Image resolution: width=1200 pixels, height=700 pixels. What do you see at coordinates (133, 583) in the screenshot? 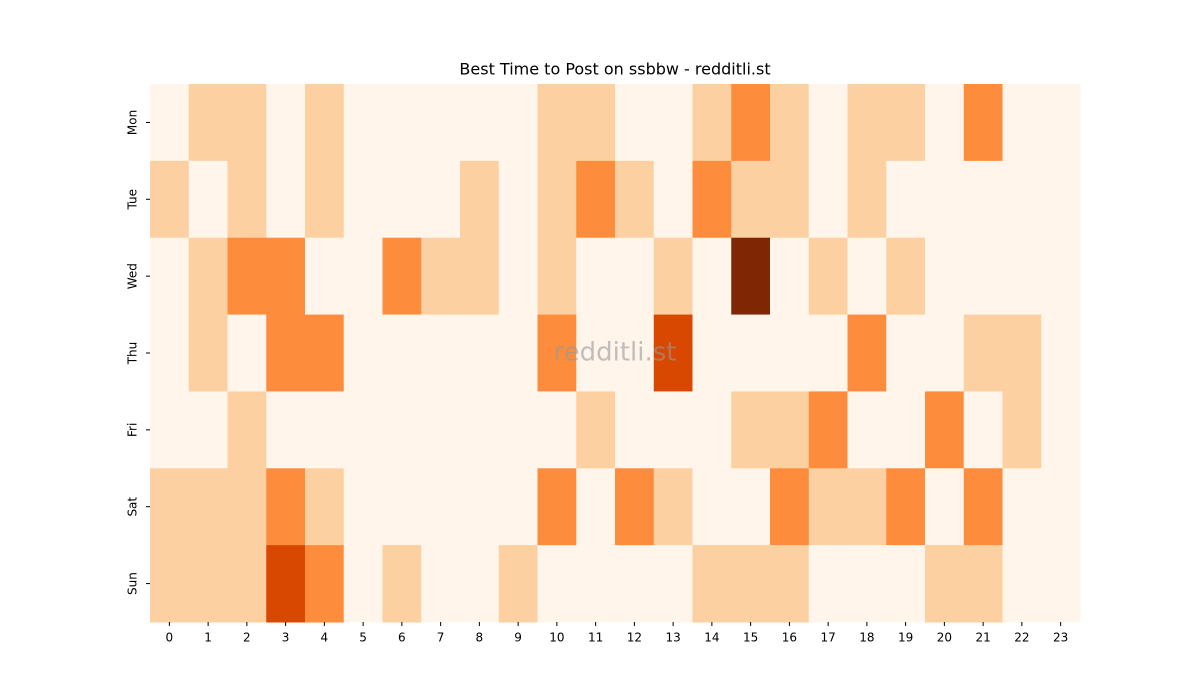
I see `y-tick-label: Sun` at bounding box center [133, 583].